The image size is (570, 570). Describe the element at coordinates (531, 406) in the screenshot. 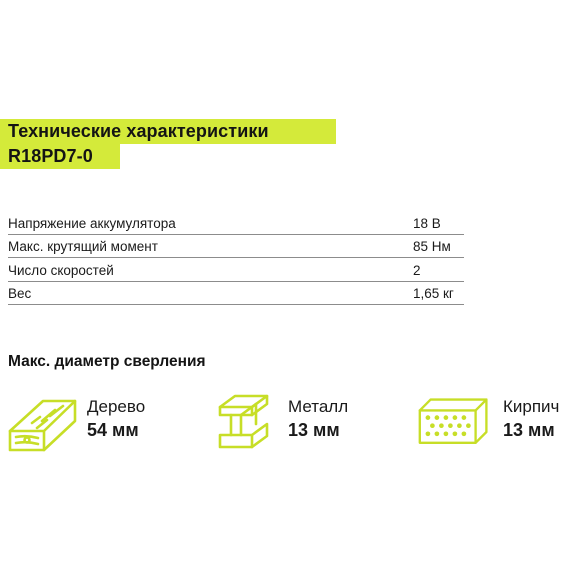

I see `material-name: Кирпич` at that location.